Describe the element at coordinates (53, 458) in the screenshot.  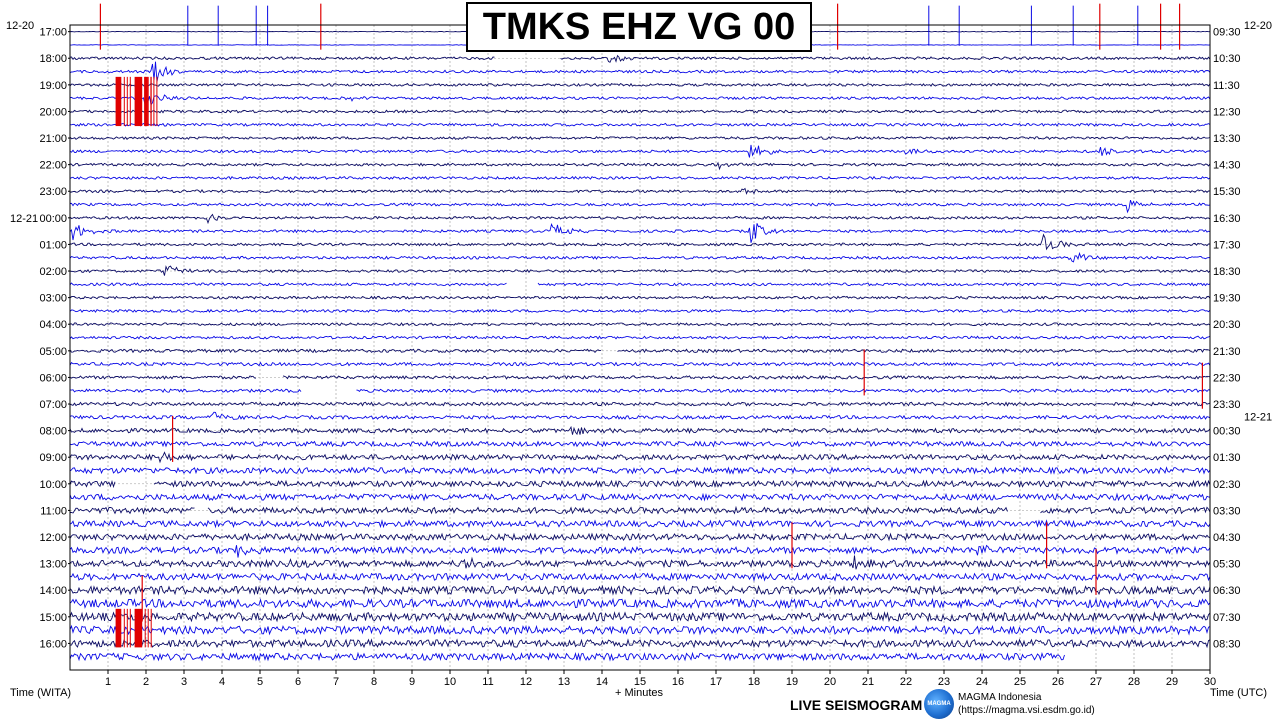
I see `left-time-label: 09:00` at that location.